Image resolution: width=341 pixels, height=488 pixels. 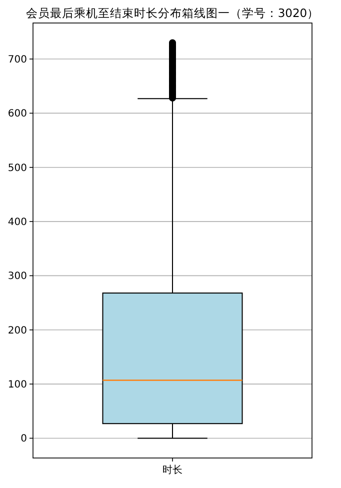 I want to click on y-tick-label: 100, so click(x=17, y=385).